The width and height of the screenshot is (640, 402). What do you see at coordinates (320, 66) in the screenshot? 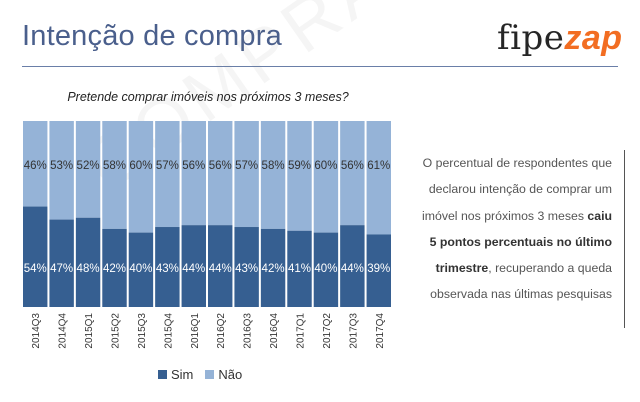
I see `header-divider` at bounding box center [320, 66].